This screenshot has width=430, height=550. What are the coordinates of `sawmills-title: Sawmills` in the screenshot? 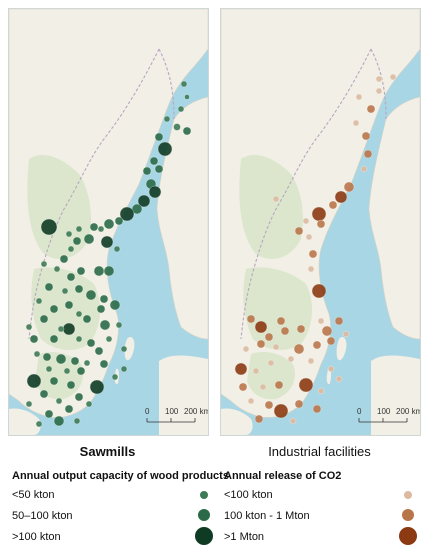 It's located at (107, 451).